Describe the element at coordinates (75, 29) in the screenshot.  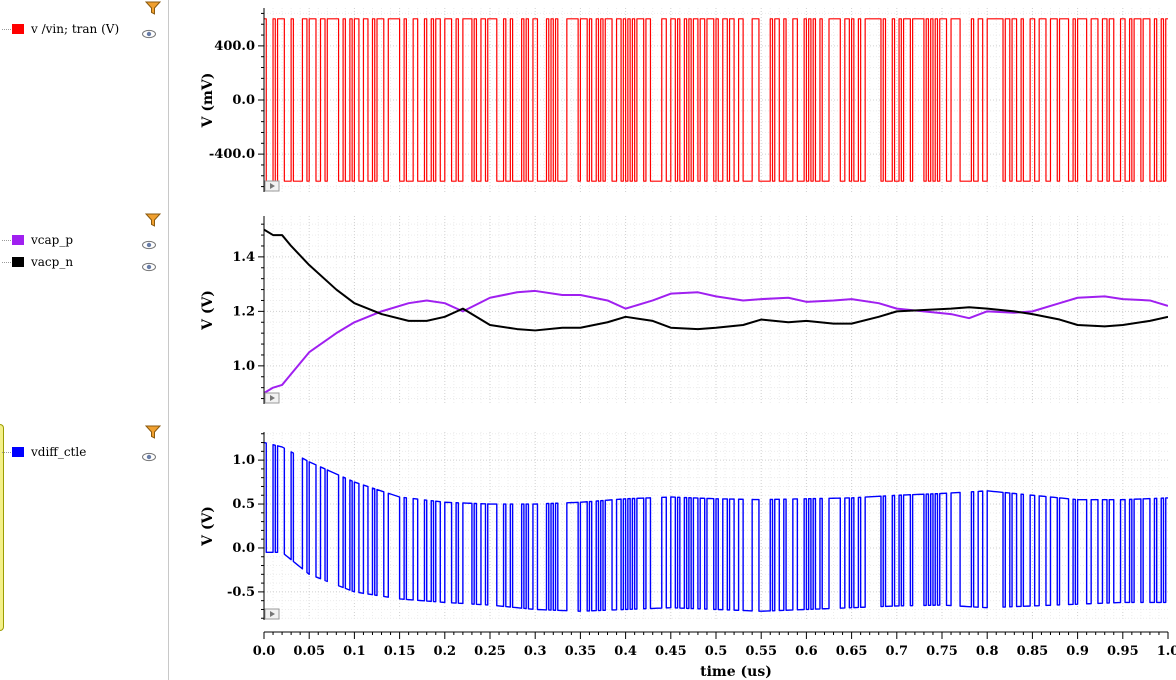
I see `legend-label: v /vin; tran (V)` at that location.